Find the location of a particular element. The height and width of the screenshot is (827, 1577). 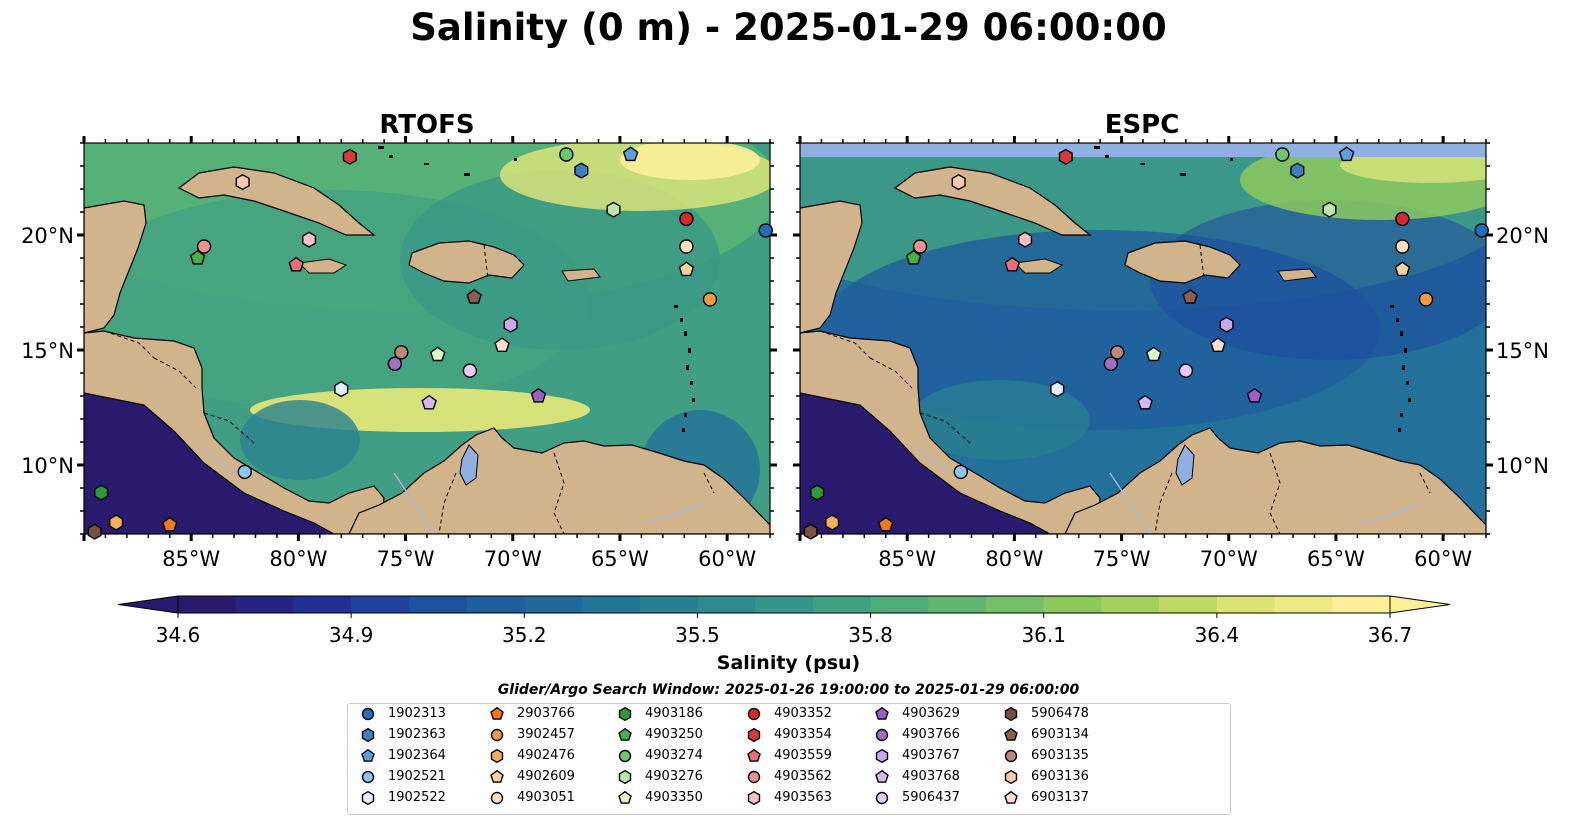

y-tick-label: 10°N is located at coordinates (1522, 466).